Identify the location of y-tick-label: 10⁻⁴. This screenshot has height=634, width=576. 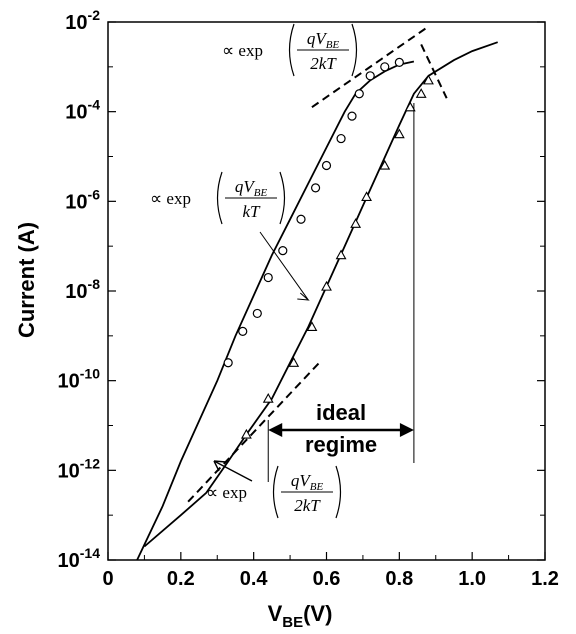
(82, 110).